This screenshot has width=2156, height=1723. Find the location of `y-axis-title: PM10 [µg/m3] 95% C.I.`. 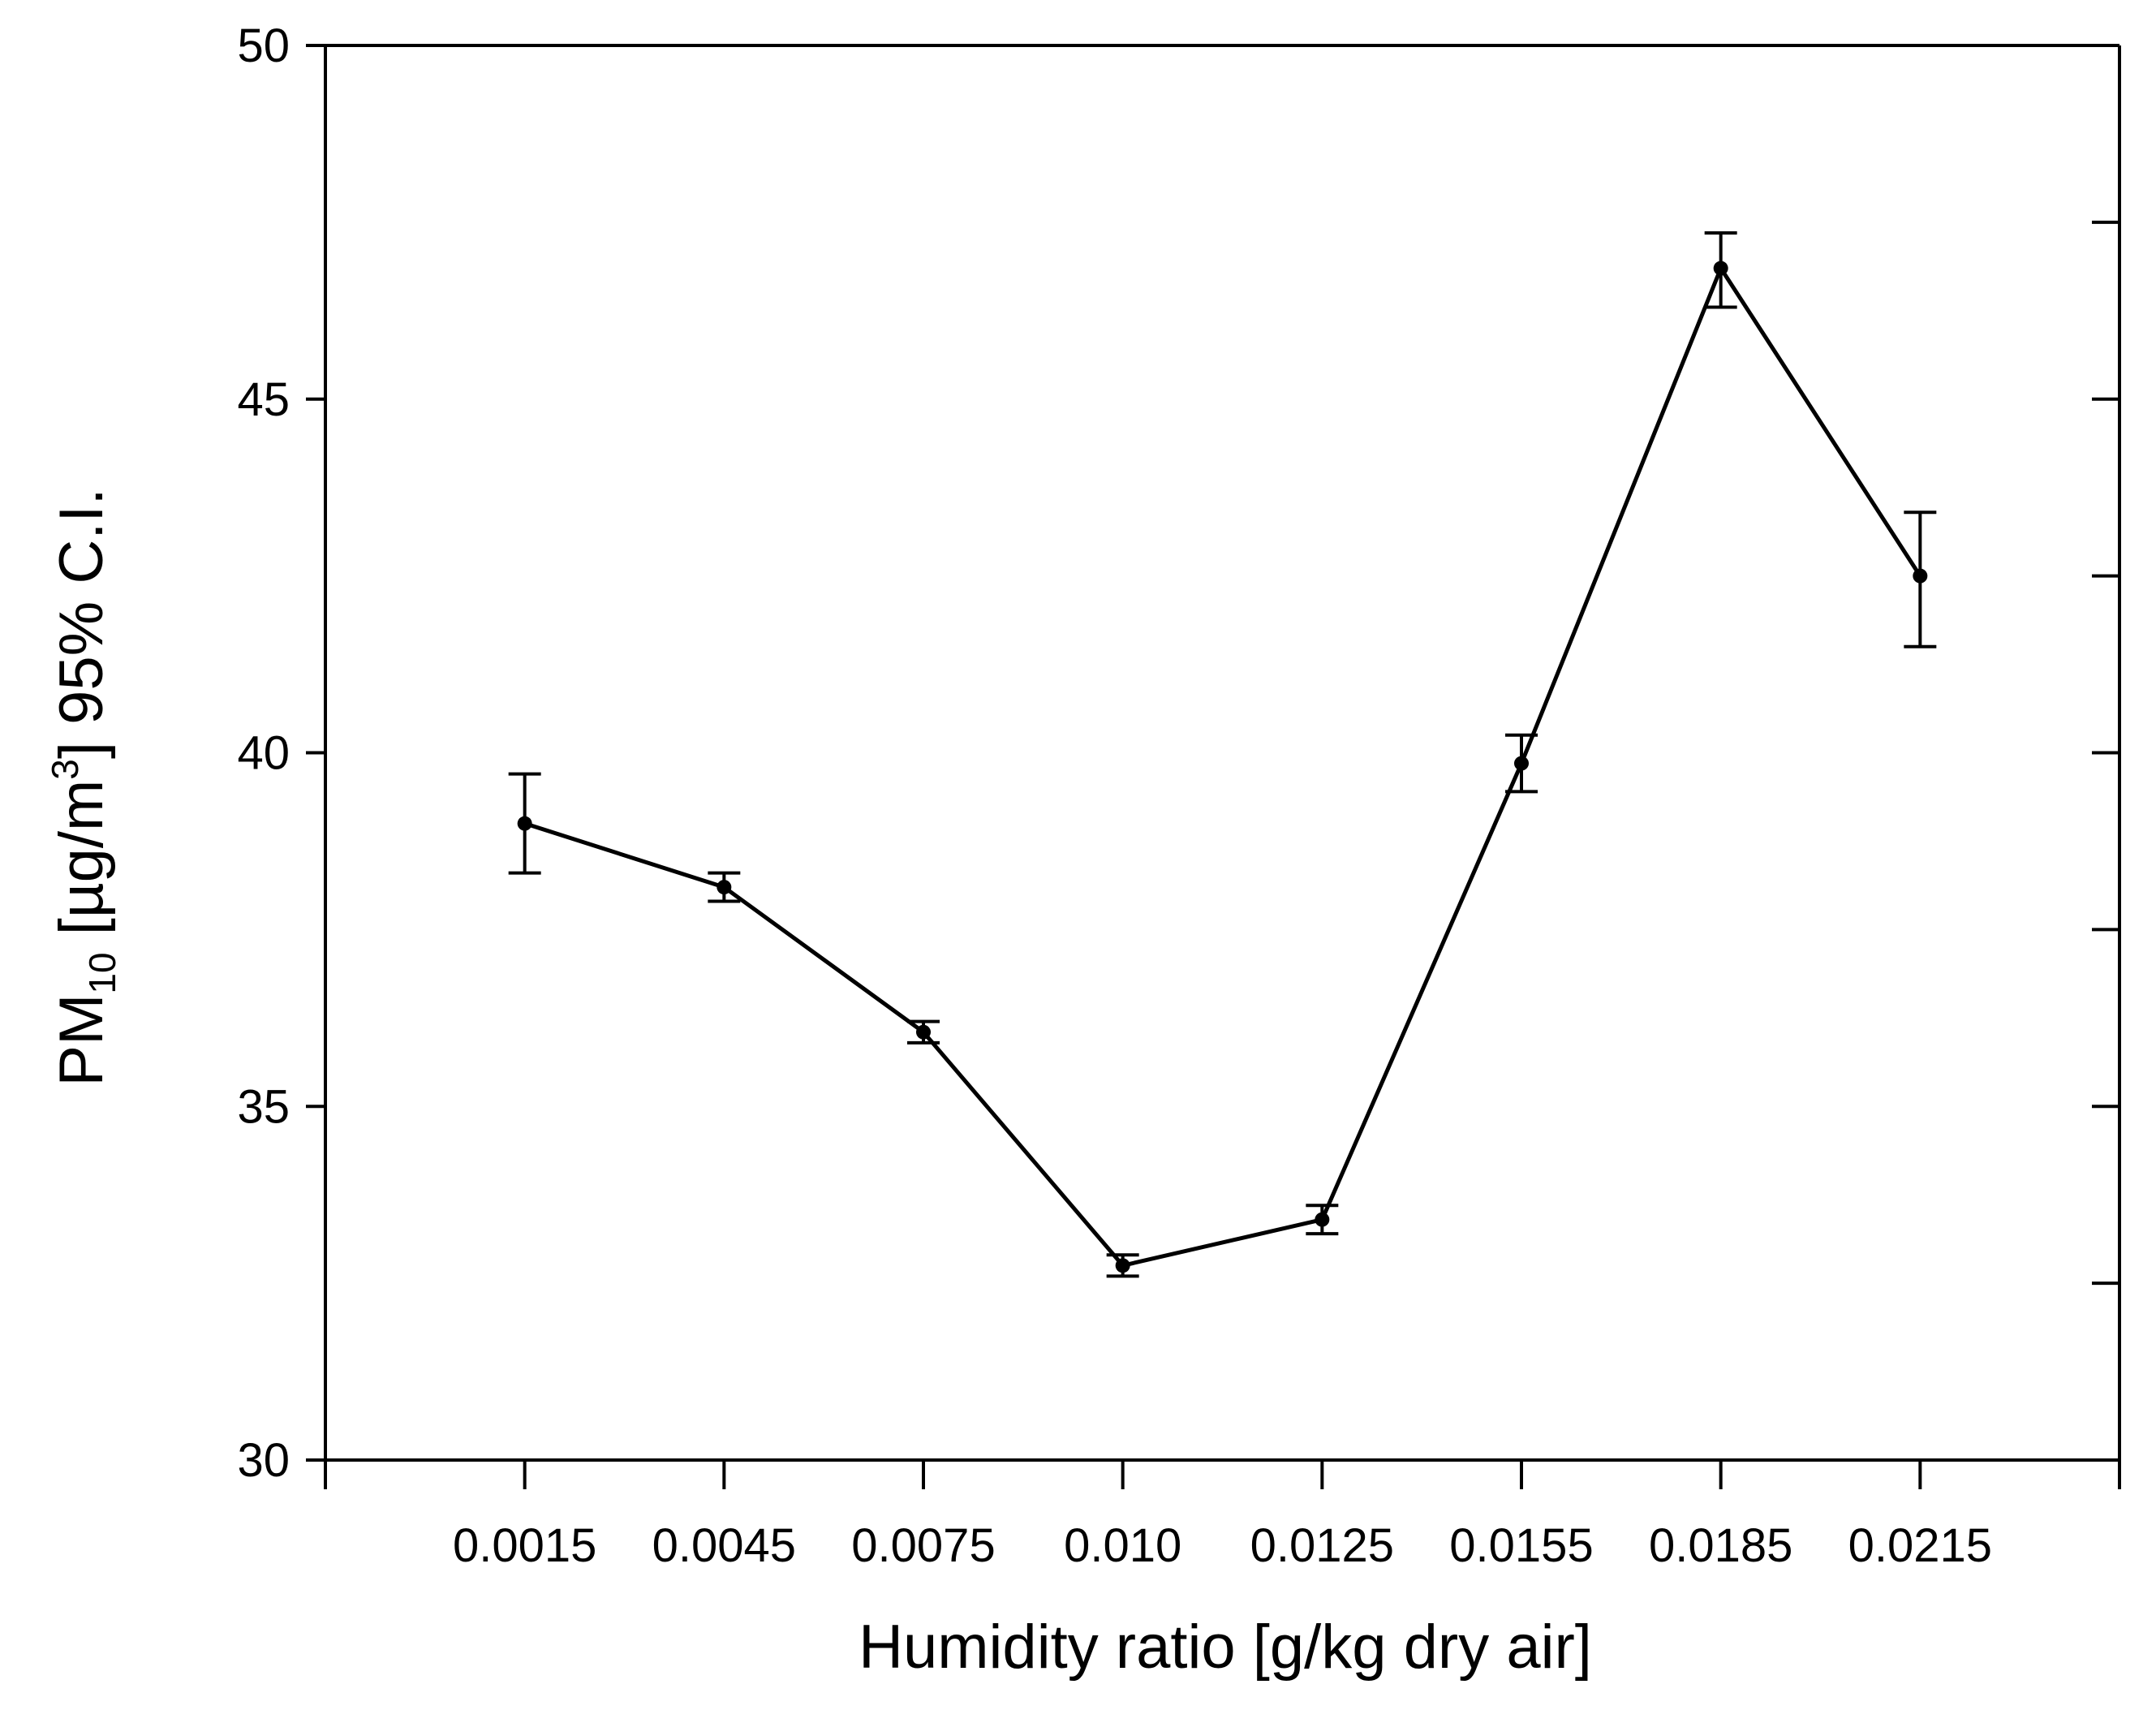

y-axis-title: PM10 [µg/m3] 95% C.I. is located at coordinates (83, 787).